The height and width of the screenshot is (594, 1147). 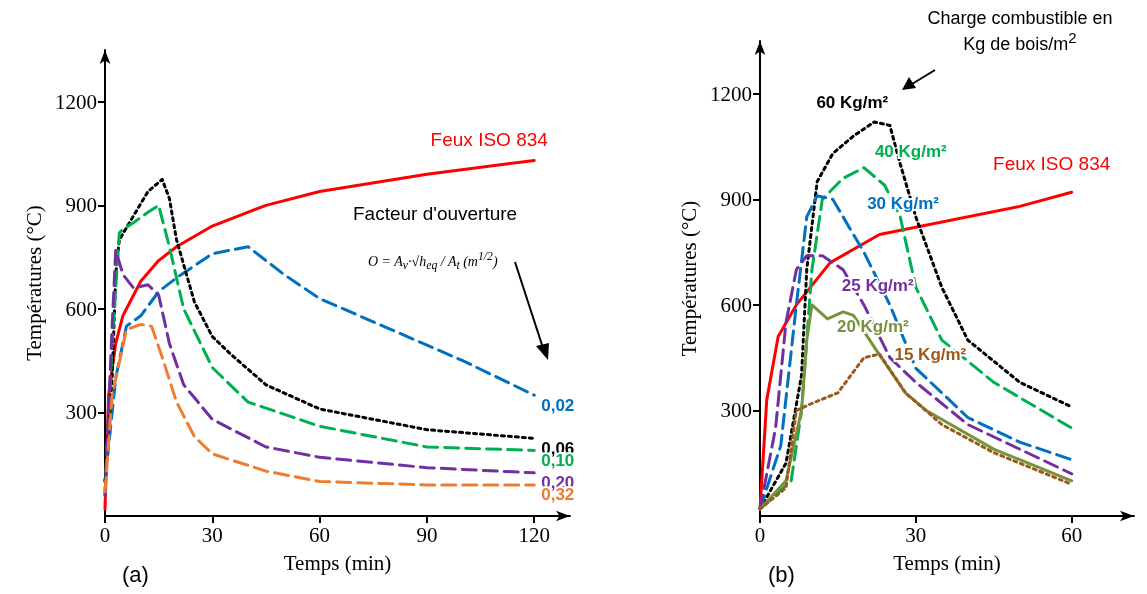 I want to click on annotation: Charge combustible en Kg de bois/m$^{2}$, so click(x=1020, y=31).